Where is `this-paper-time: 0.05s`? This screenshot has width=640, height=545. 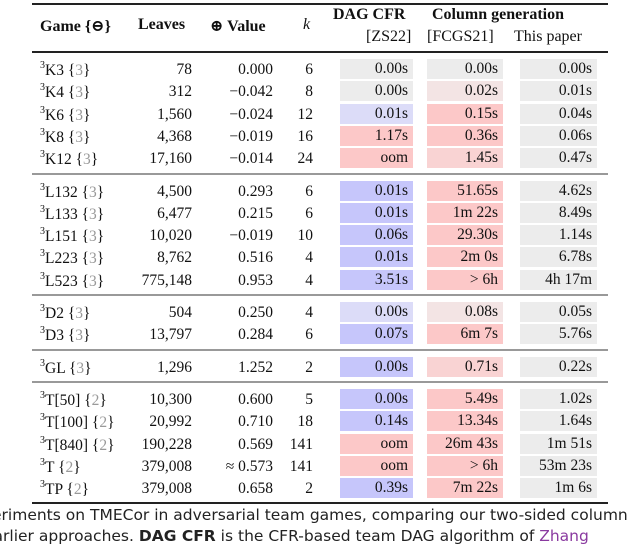 this-paper-time: 0.05s is located at coordinates (558, 312).